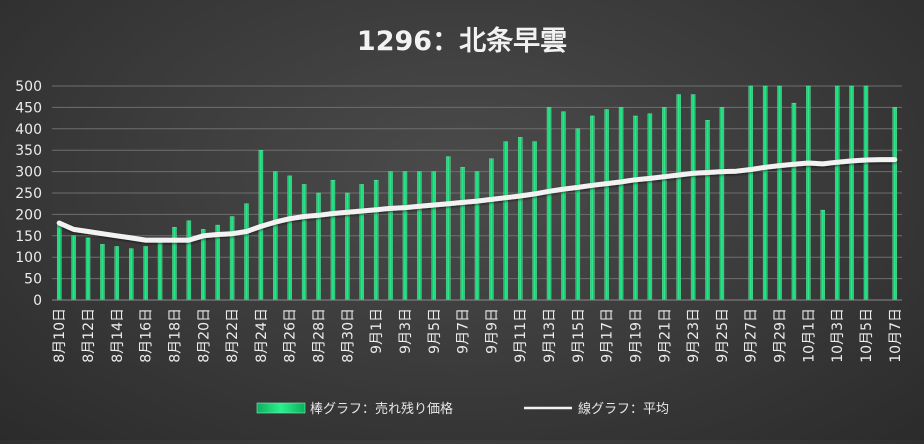 The image size is (924, 444). What do you see at coordinates (781, 335) in the screenshot?
I see `x-tick-label: 9月29日` at bounding box center [781, 335].